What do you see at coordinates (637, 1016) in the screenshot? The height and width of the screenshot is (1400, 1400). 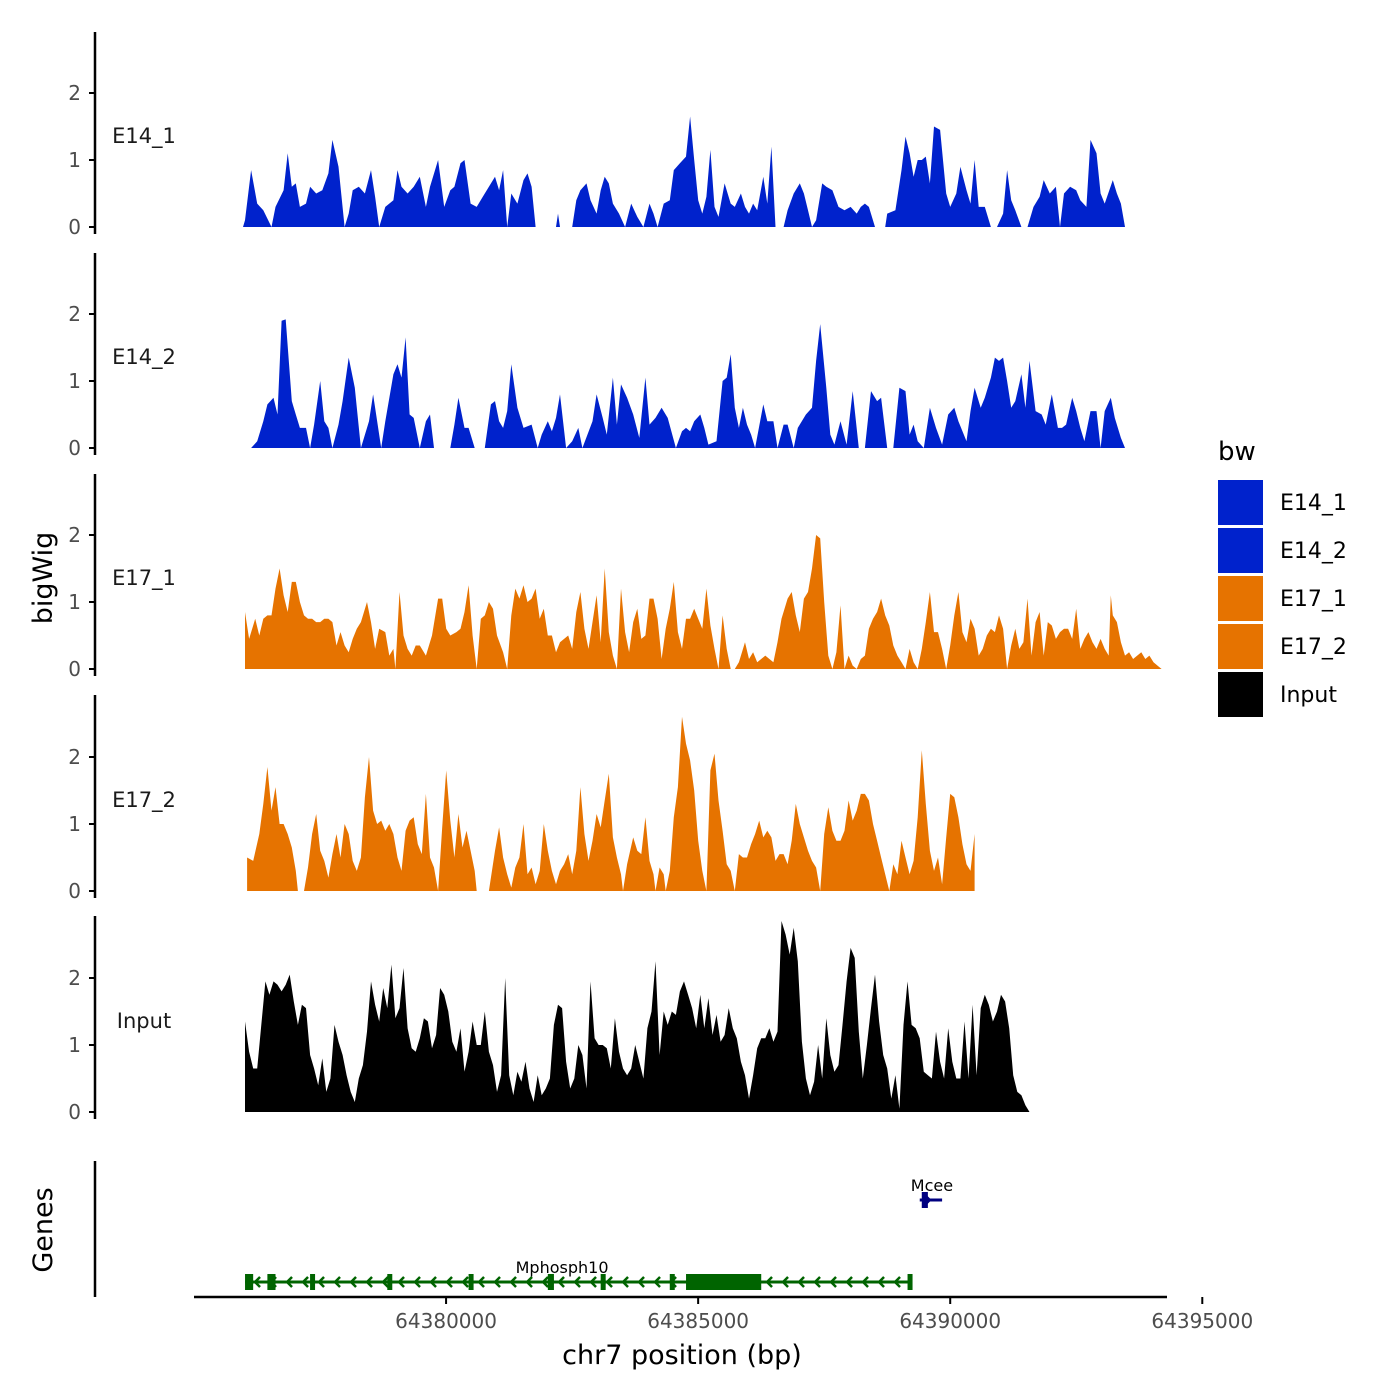 I see `signal-area-input` at bounding box center [637, 1016].